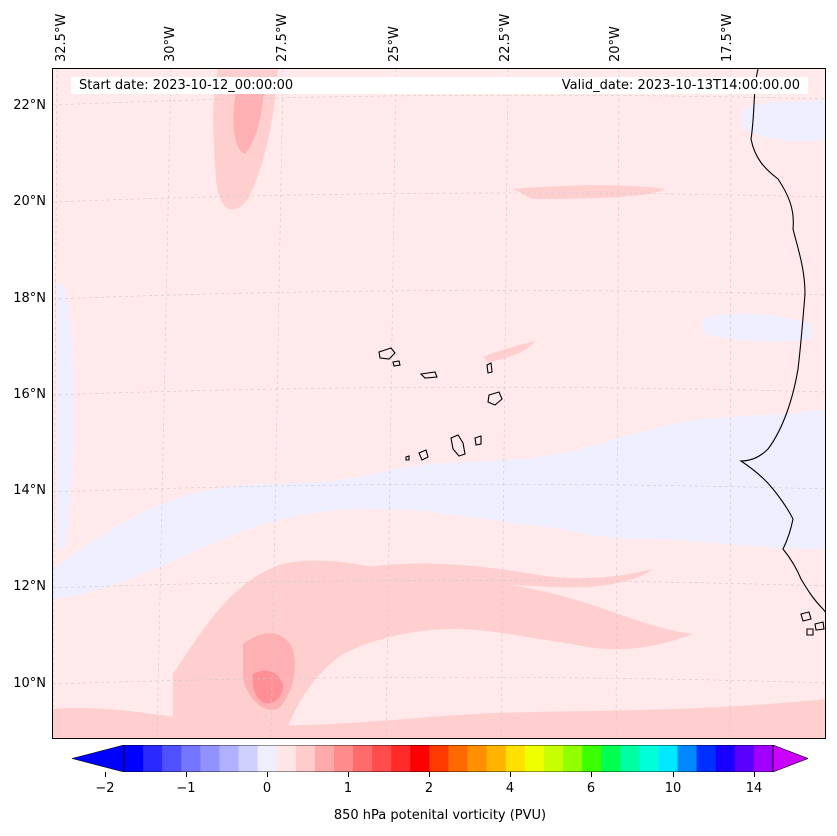 This screenshot has width=837, height=836. Describe the element at coordinates (387, 353) in the screenshot. I see `cape-verde-santo-antao` at that location.